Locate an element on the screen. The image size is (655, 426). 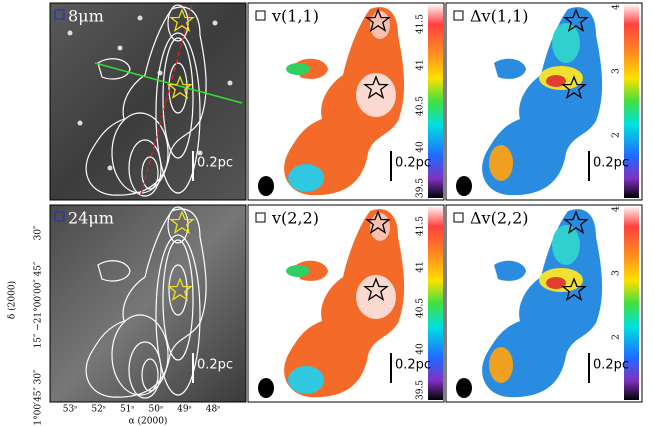
x-tick-label: 48ˢ is located at coordinates (213, 410).